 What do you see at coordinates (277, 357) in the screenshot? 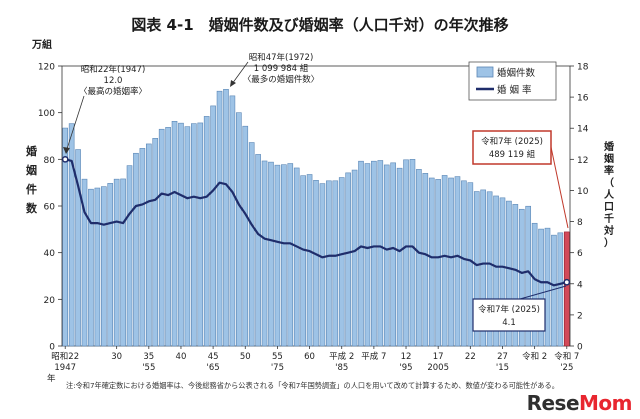
I see `x-tick-label: 55` at bounding box center [277, 357].